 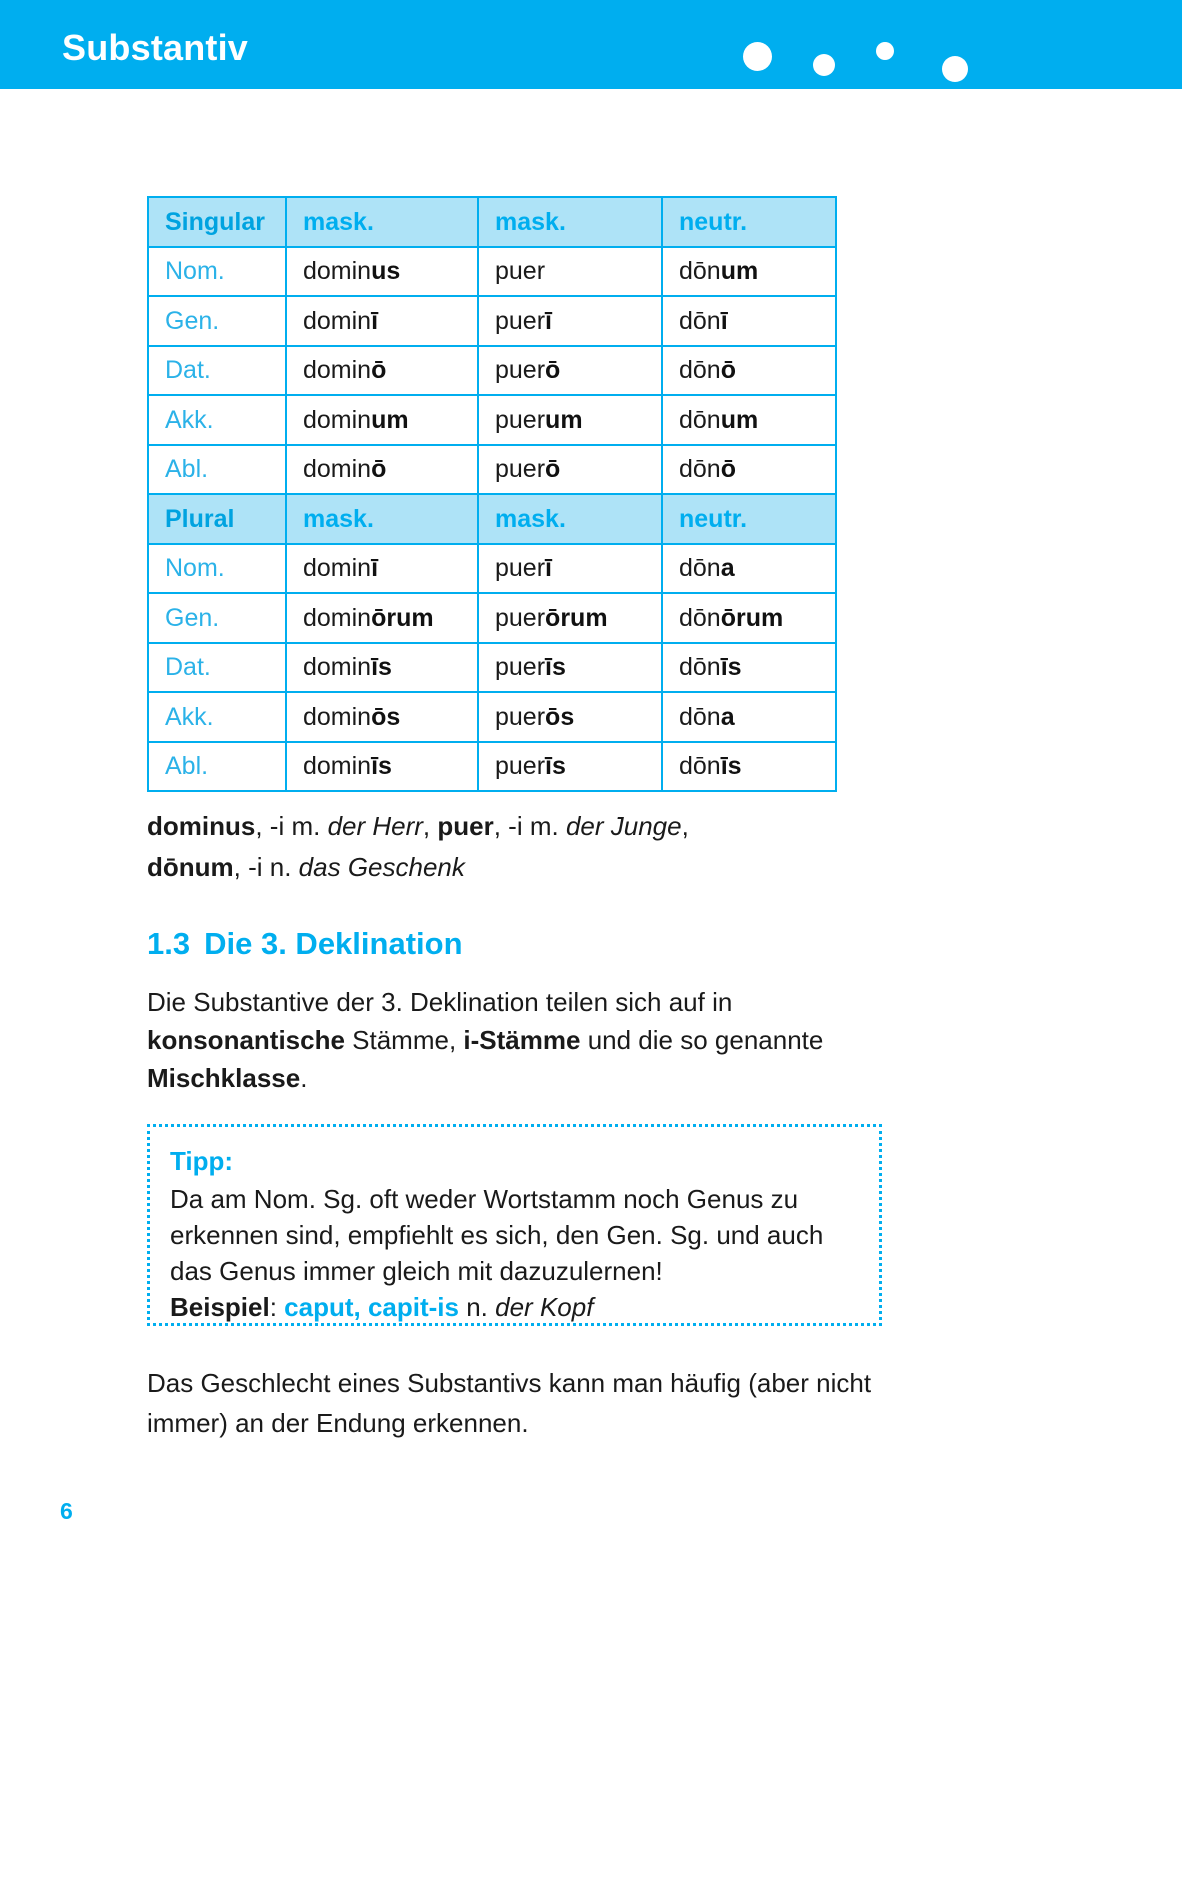 I want to click on section-heading: 1.3 Die 3. Deklination, so click(x=305, y=944).